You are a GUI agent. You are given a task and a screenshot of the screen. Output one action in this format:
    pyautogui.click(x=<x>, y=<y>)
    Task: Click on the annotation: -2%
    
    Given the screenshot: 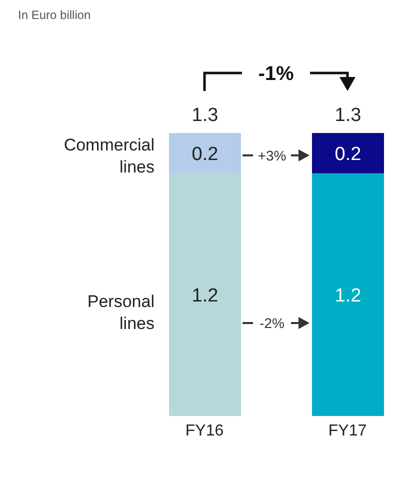 What is the action you would take?
    pyautogui.click(x=272, y=323)
    